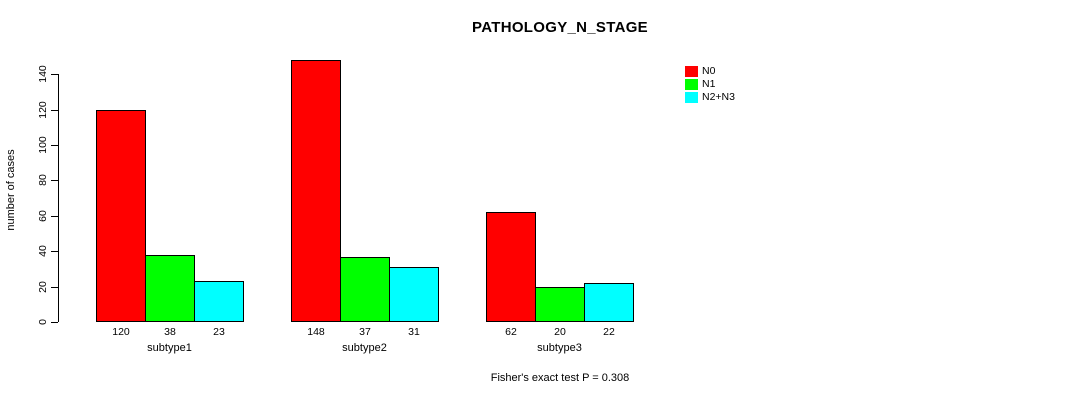 The image size is (1090, 400). Describe the element at coordinates (511, 332) in the screenshot. I see `bar-value-label: 62` at that location.